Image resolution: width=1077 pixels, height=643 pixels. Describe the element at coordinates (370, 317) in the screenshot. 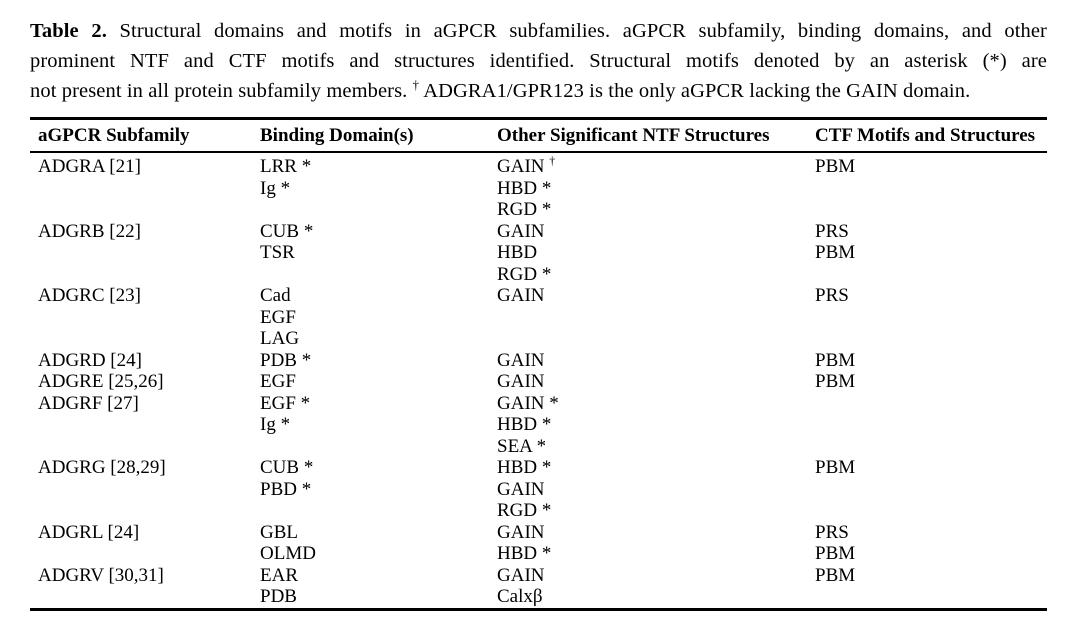

I see `binding-domains-cell: Cad EGF LAG` at that location.